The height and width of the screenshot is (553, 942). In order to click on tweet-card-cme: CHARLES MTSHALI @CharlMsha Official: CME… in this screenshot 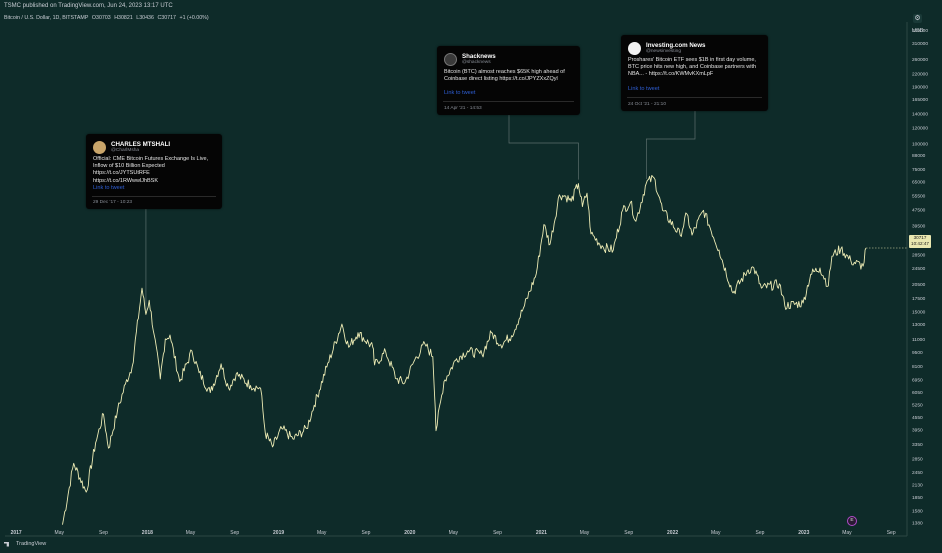, I will do `click(154, 171)`.